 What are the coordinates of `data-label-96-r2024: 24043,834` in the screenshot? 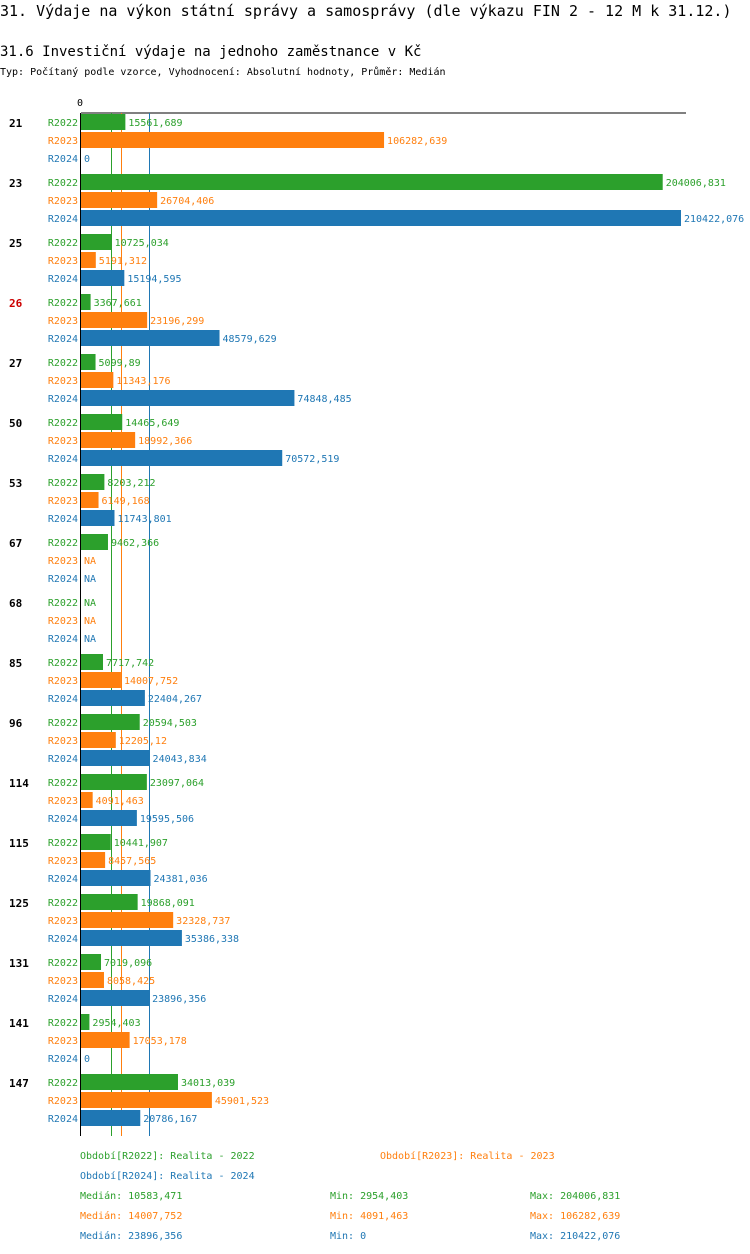 It's located at (180, 759).